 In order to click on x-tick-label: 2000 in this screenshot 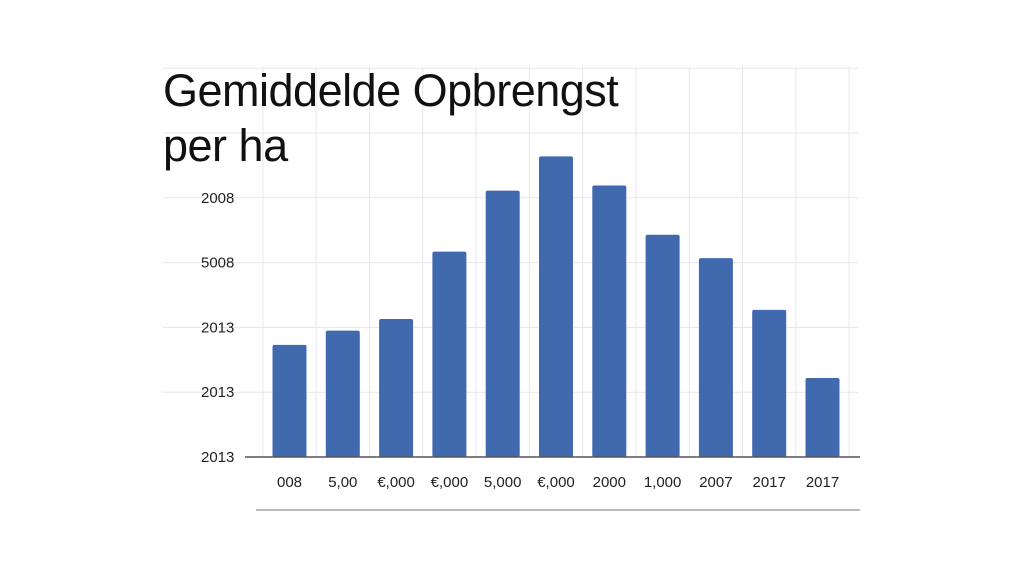, I will do `click(609, 482)`.